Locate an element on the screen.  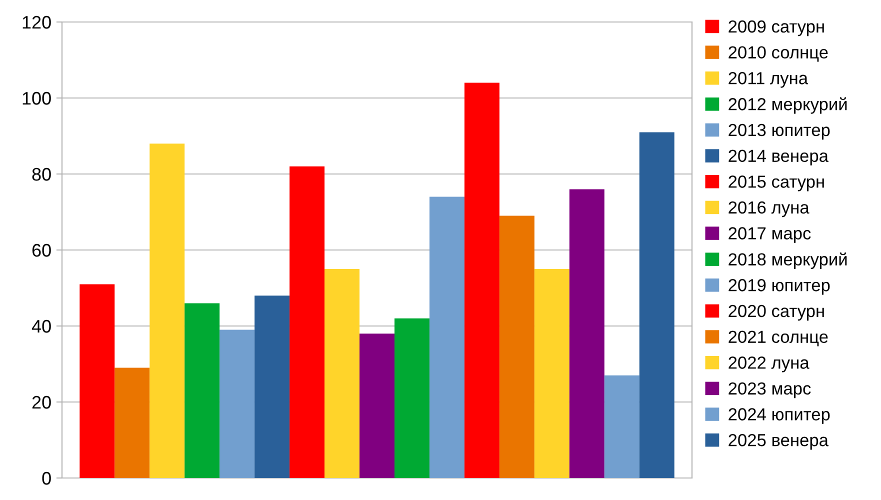
y-tick-label: 40 is located at coordinates (41, 326).